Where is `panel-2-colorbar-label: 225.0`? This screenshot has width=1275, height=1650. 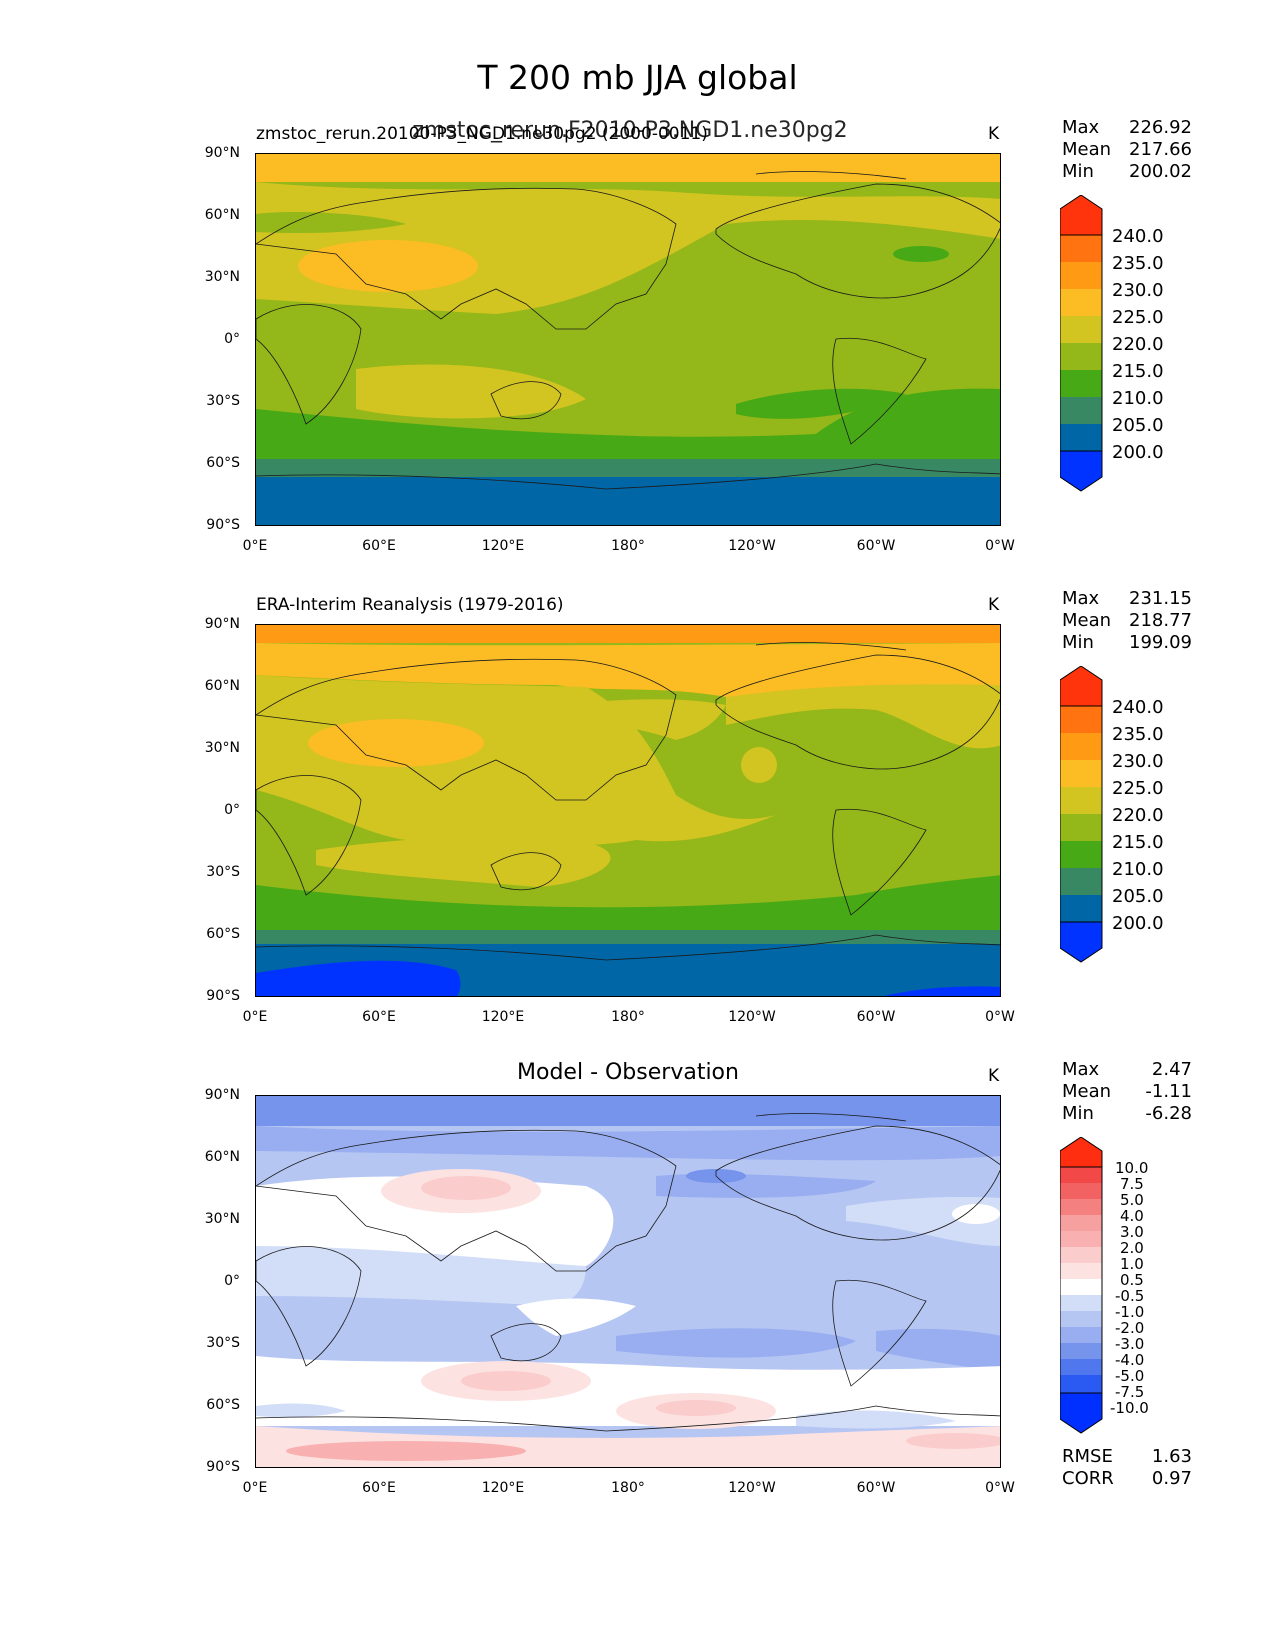 panel-2-colorbar-label: 225.0 is located at coordinates (1138, 788).